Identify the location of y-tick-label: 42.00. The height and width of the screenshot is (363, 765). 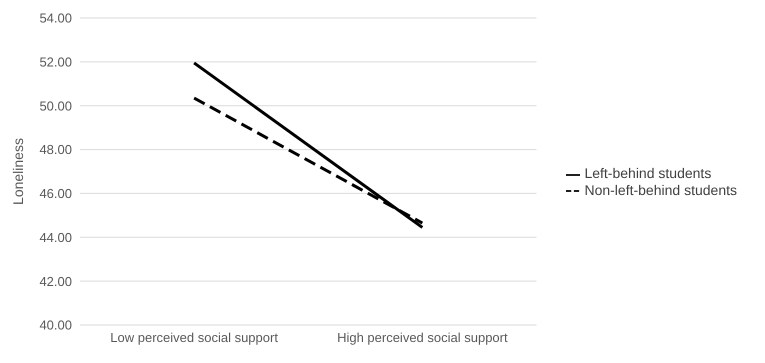
(55, 281).